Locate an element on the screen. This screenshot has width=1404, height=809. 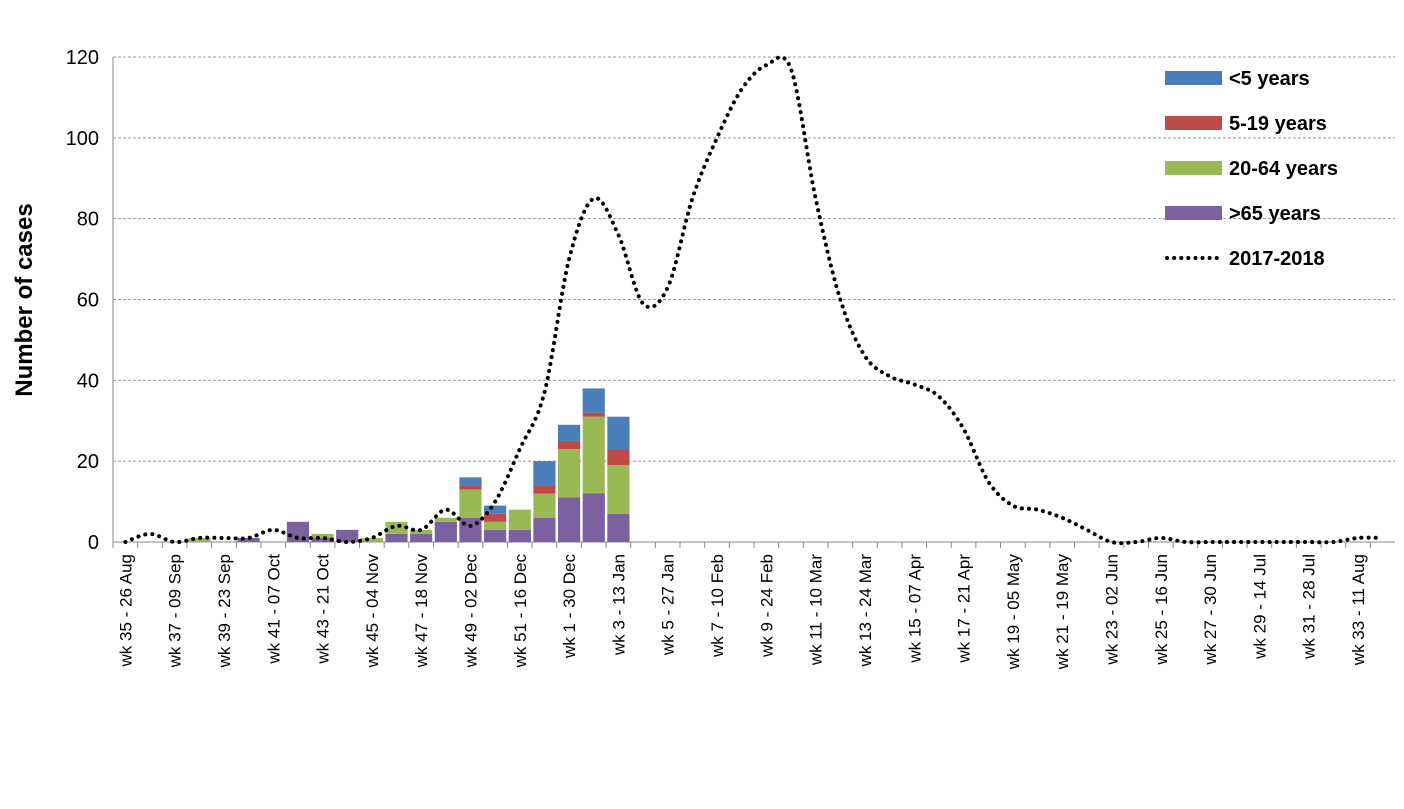
x-tick-label: wk 1 - 30 Dec is located at coordinates (569, 606).